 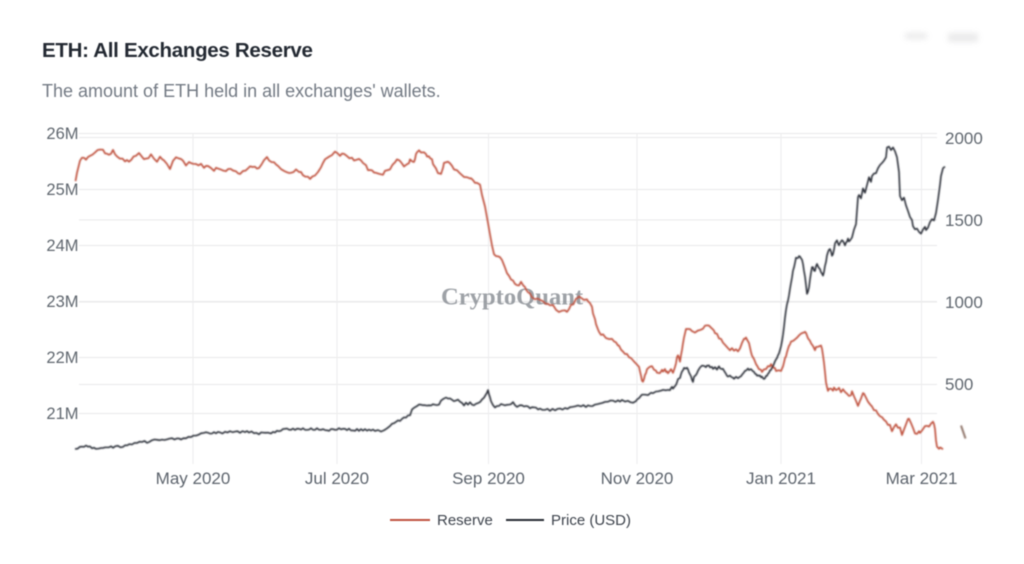 I want to click on svg-text: Price (USD), so click(x=591, y=520).